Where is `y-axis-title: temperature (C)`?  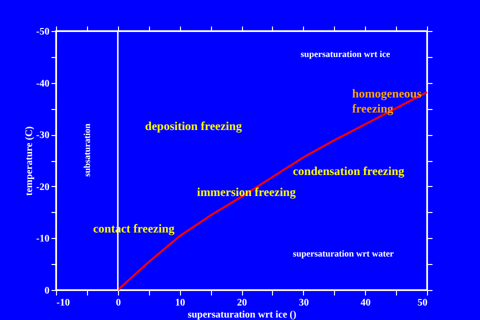
y-axis-title: temperature (C) is located at coordinates (30, 161).